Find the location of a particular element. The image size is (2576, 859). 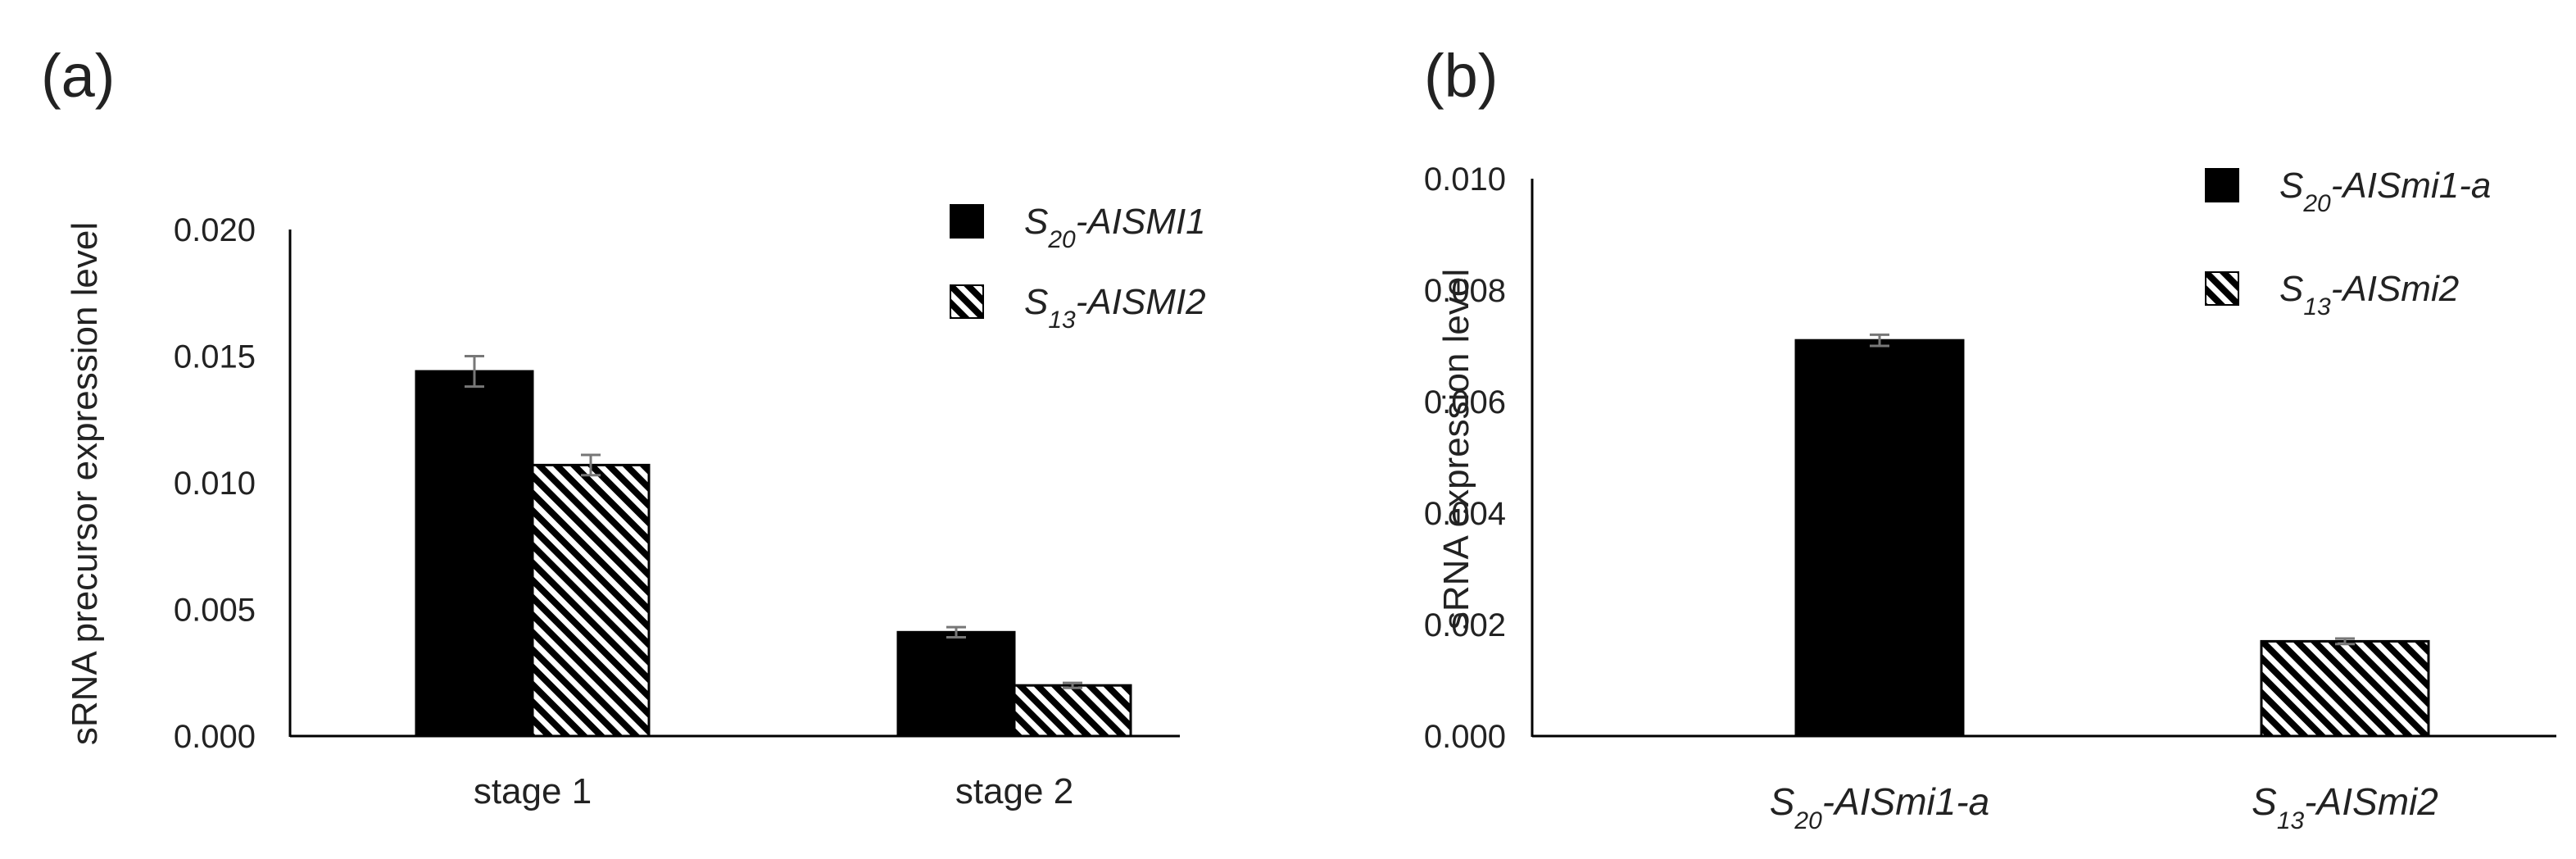

panel-b-y-ticks: 0.000 0.002 0.004 0.006 0.008 0.010 is located at coordinates (1465, 458).